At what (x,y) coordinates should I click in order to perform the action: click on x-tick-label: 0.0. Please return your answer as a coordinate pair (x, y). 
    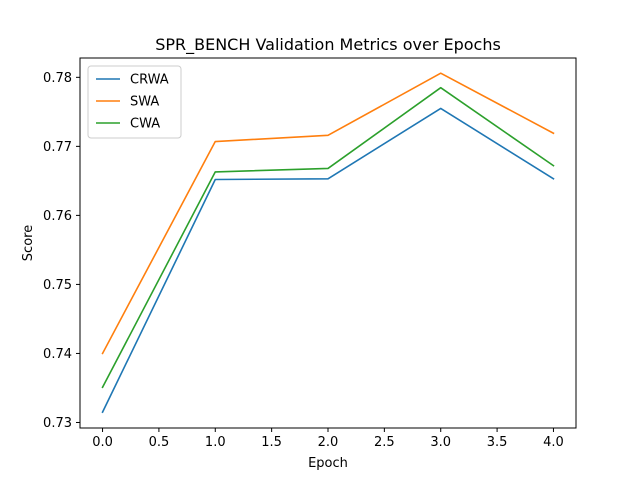
    Looking at the image, I should click on (102, 442).